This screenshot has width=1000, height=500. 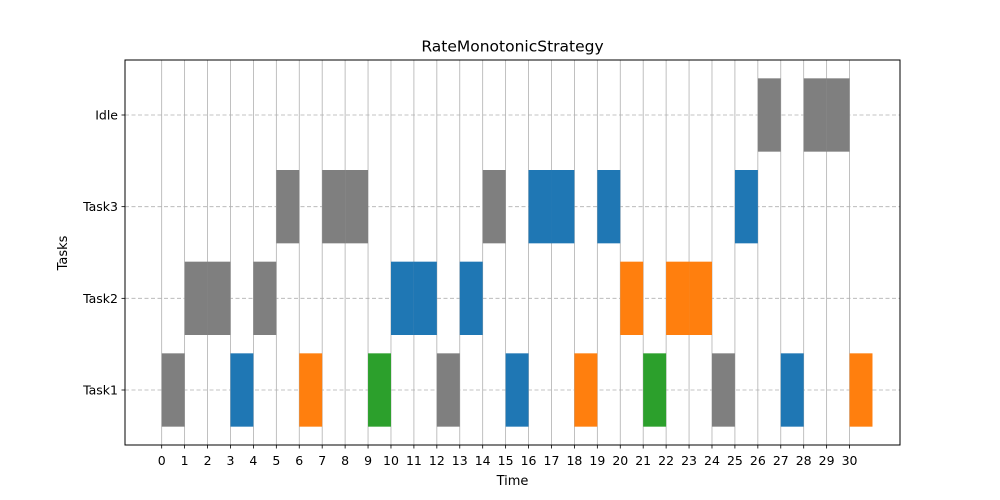 I want to click on y-axis-title: Tasks, so click(x=63, y=253).